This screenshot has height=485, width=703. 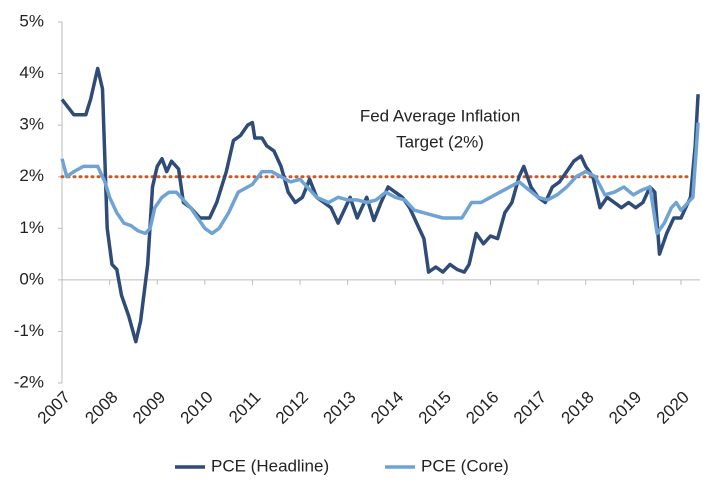 I want to click on x-tick-label: 2014, so click(x=387, y=408).